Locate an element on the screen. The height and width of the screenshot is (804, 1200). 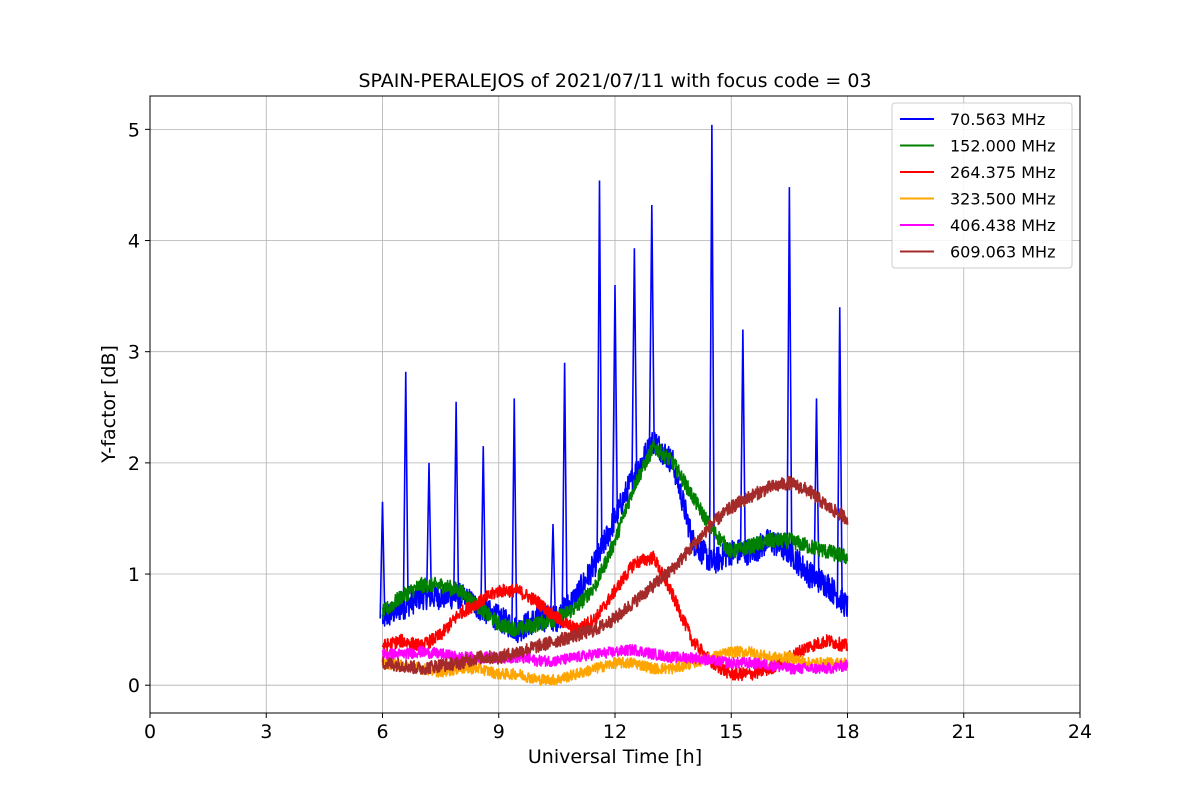
x-tick-label: 3 is located at coordinates (266, 732).